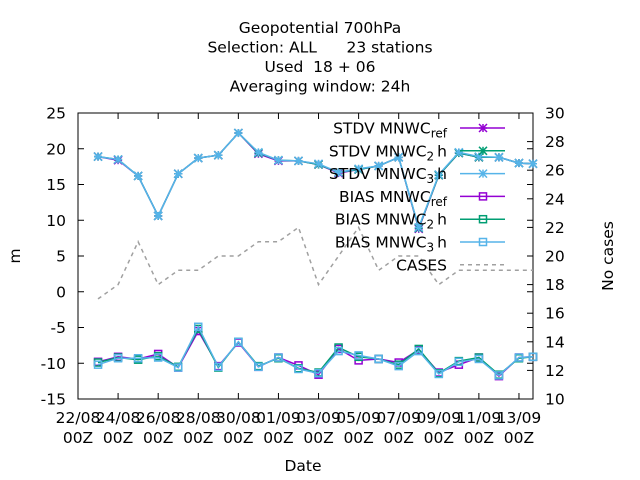 This screenshot has height=480, width=640. What do you see at coordinates (555, 171) in the screenshot?
I see `y2-tick-label: 26` at bounding box center [555, 171].